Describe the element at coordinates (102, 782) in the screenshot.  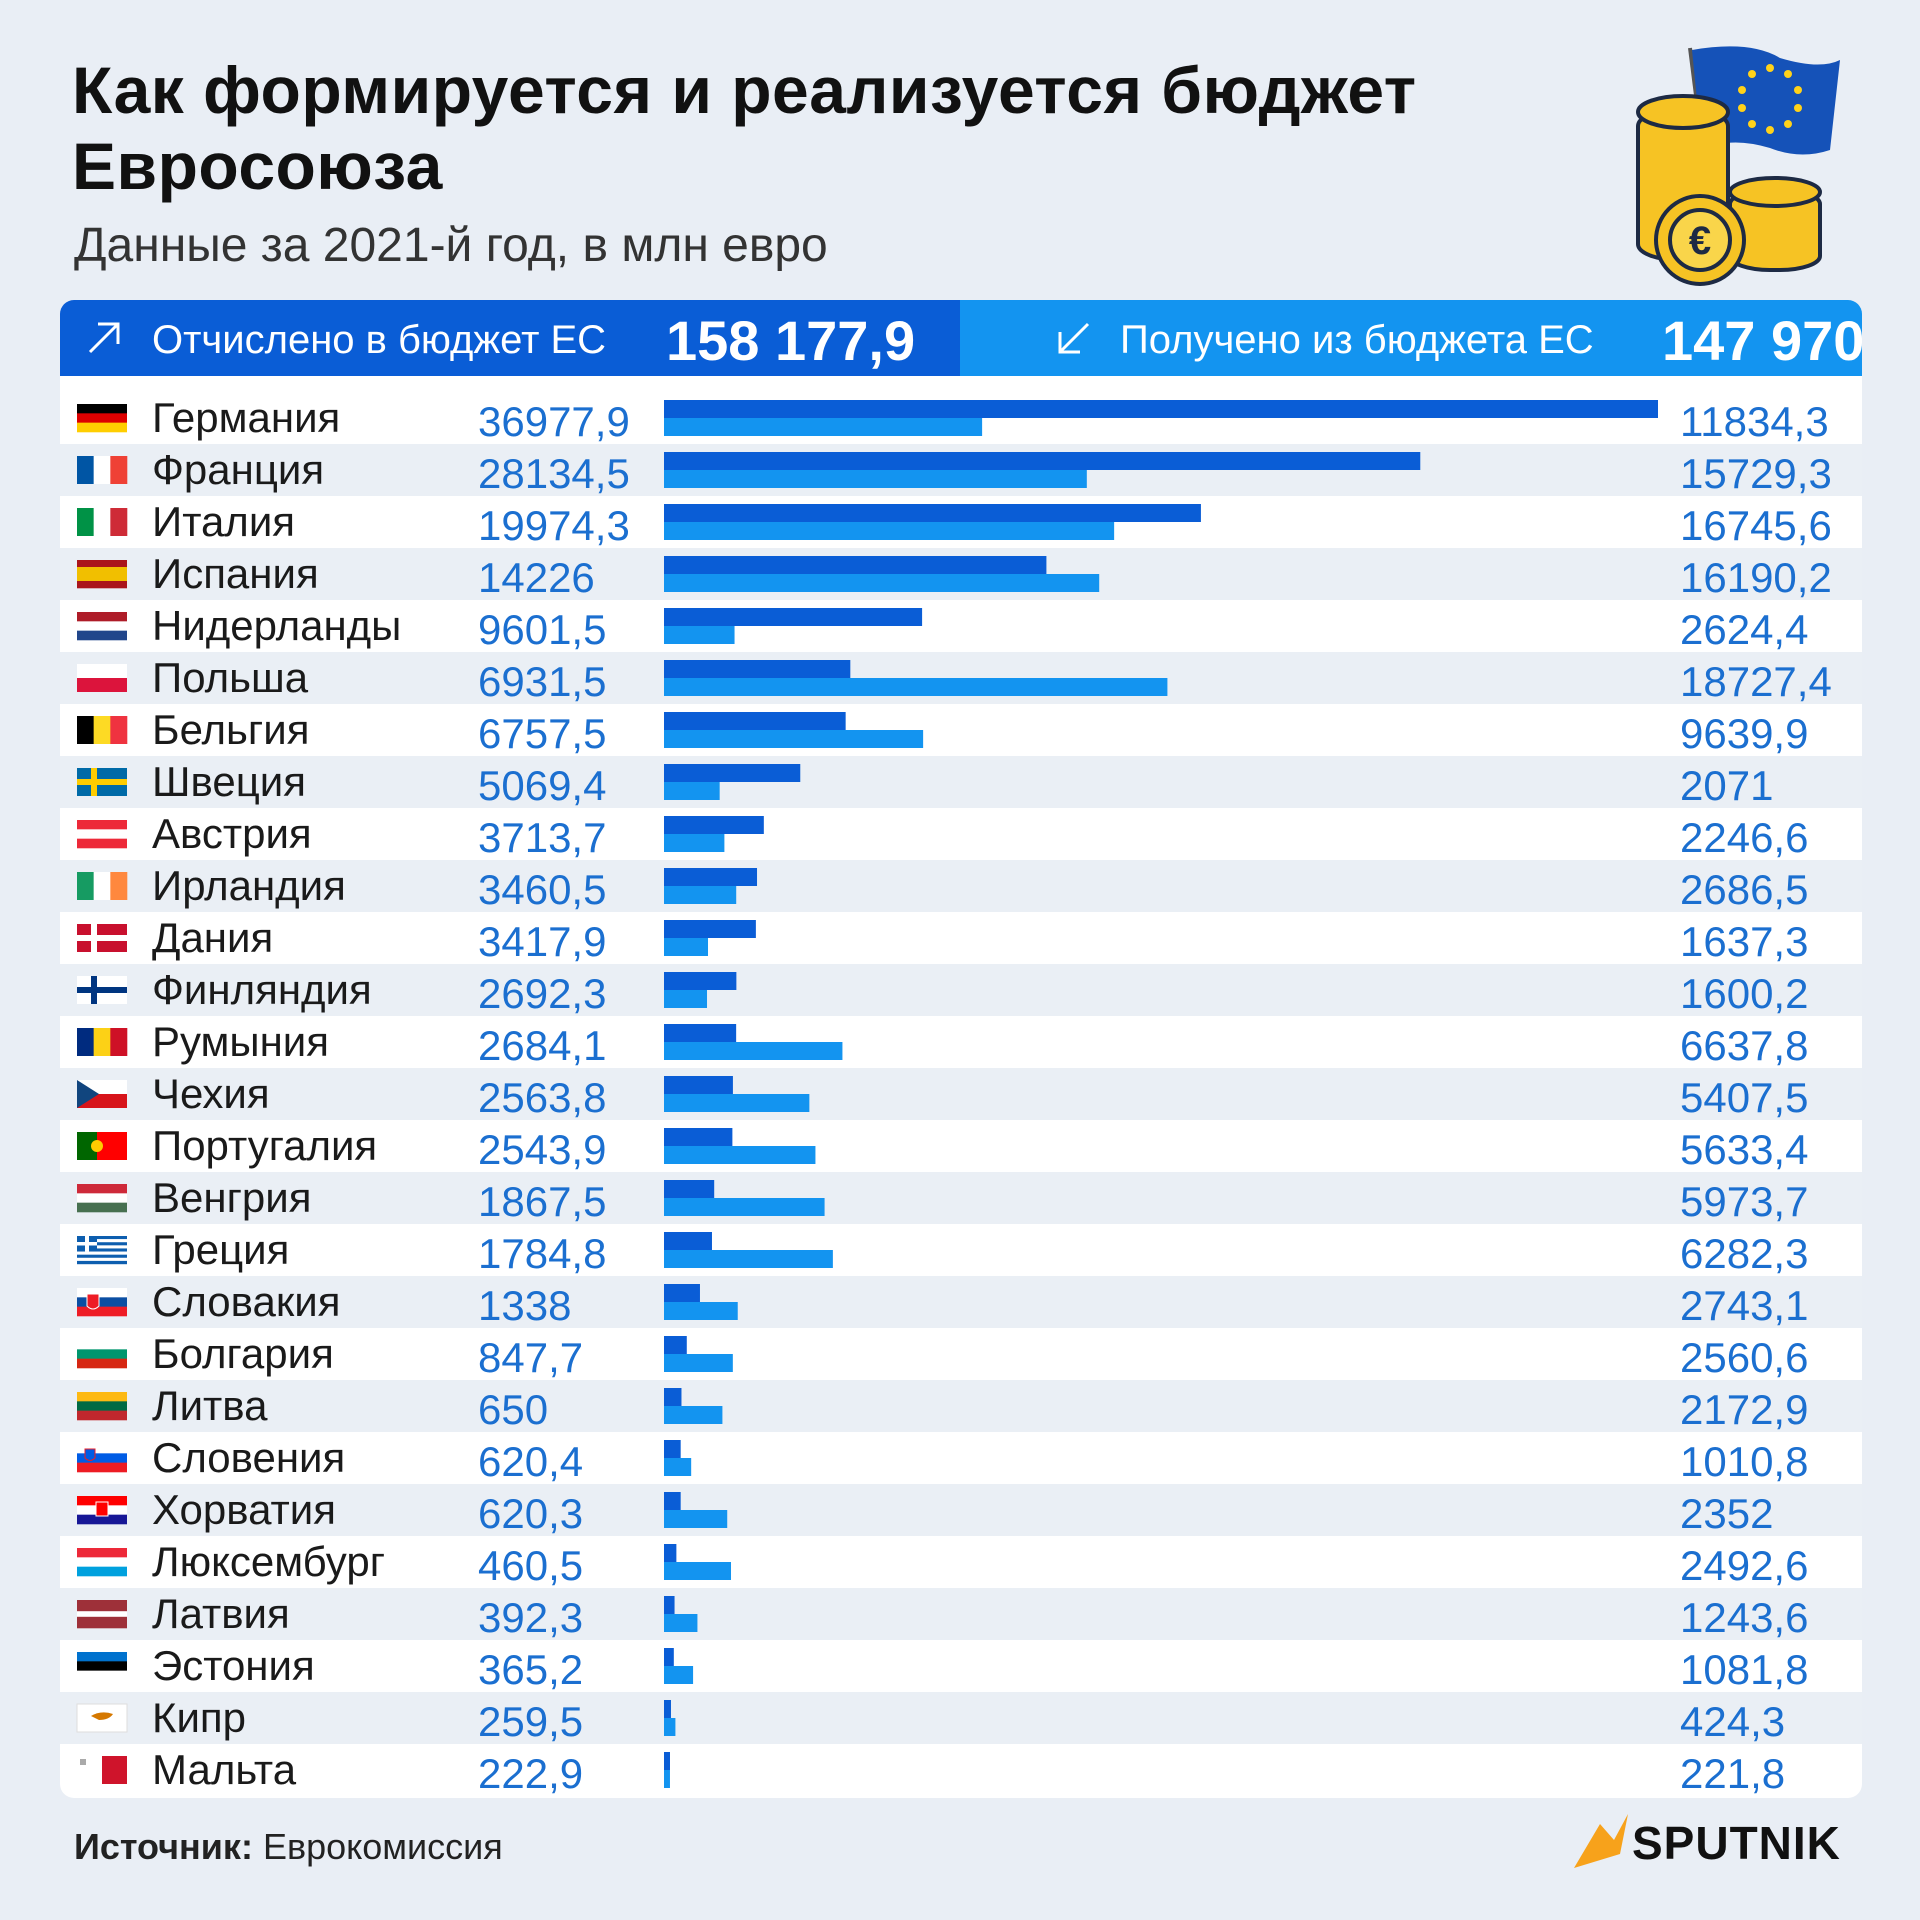
I see `sweden-flag` at that location.